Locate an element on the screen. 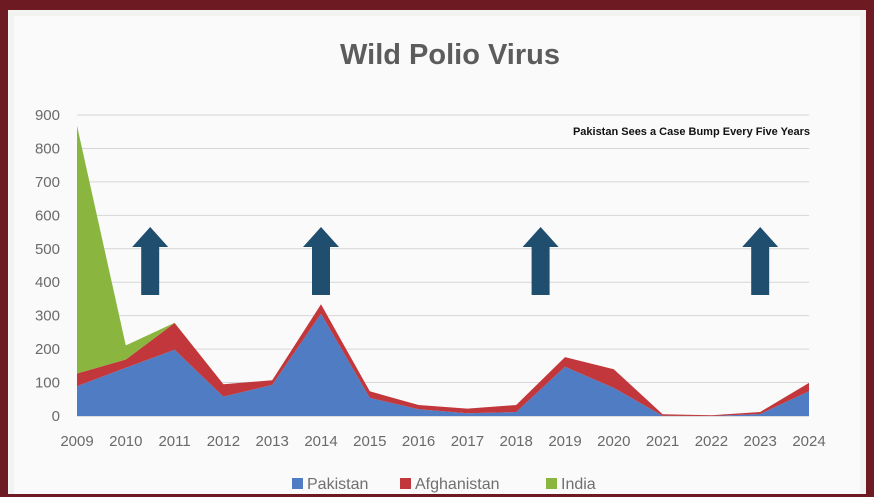 The width and height of the screenshot is (874, 497). x-tick-label: 2023 is located at coordinates (760, 441).